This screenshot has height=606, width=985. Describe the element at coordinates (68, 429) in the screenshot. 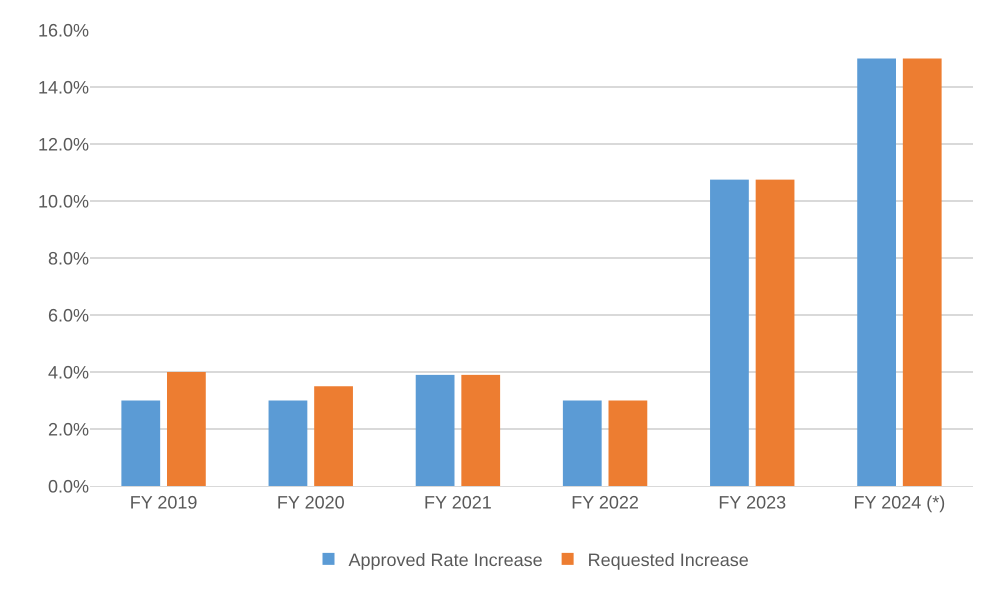

I see `y-tick-label: 2.0%` at that location.